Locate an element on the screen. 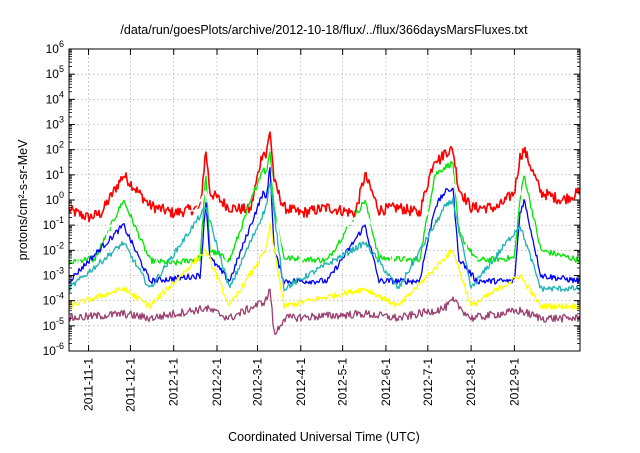 The width and height of the screenshot is (640, 453). x-tick-label: 2012-3-1 is located at coordinates (257, 382).